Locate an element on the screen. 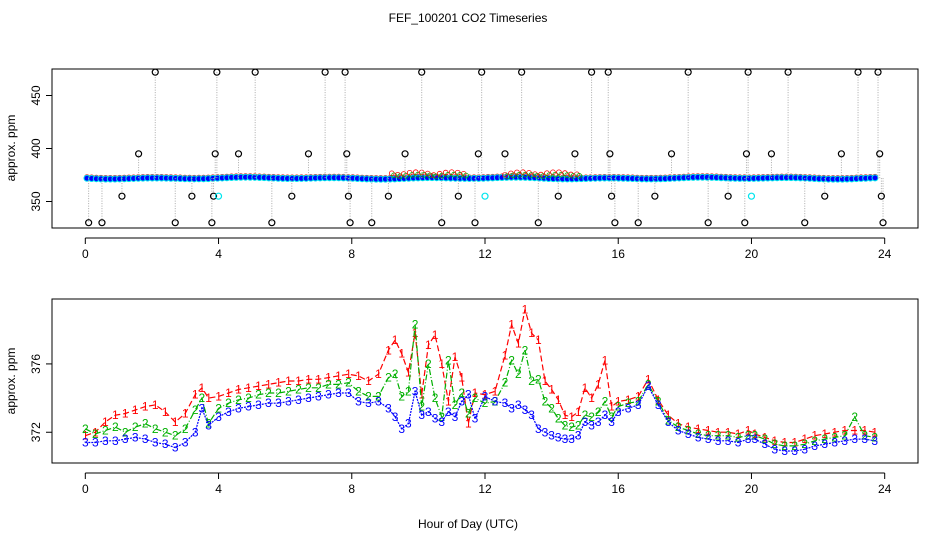 This screenshot has width=936, height=540. cyan-point is located at coordinates (751, 196).